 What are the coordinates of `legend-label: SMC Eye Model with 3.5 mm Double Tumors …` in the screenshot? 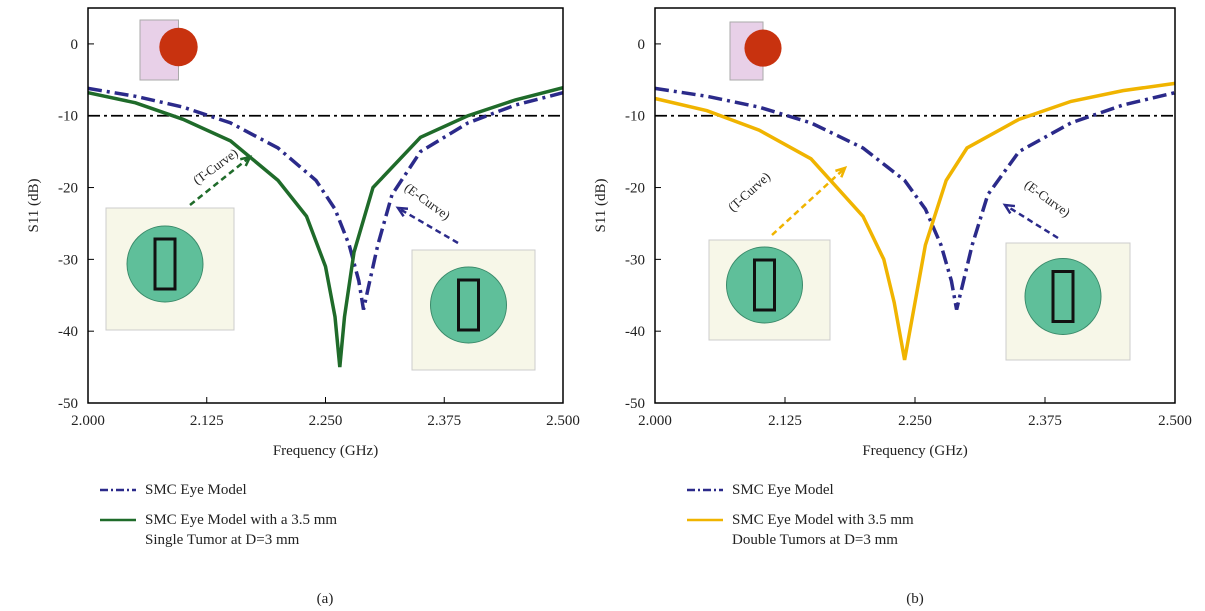 It's located at (823, 530).